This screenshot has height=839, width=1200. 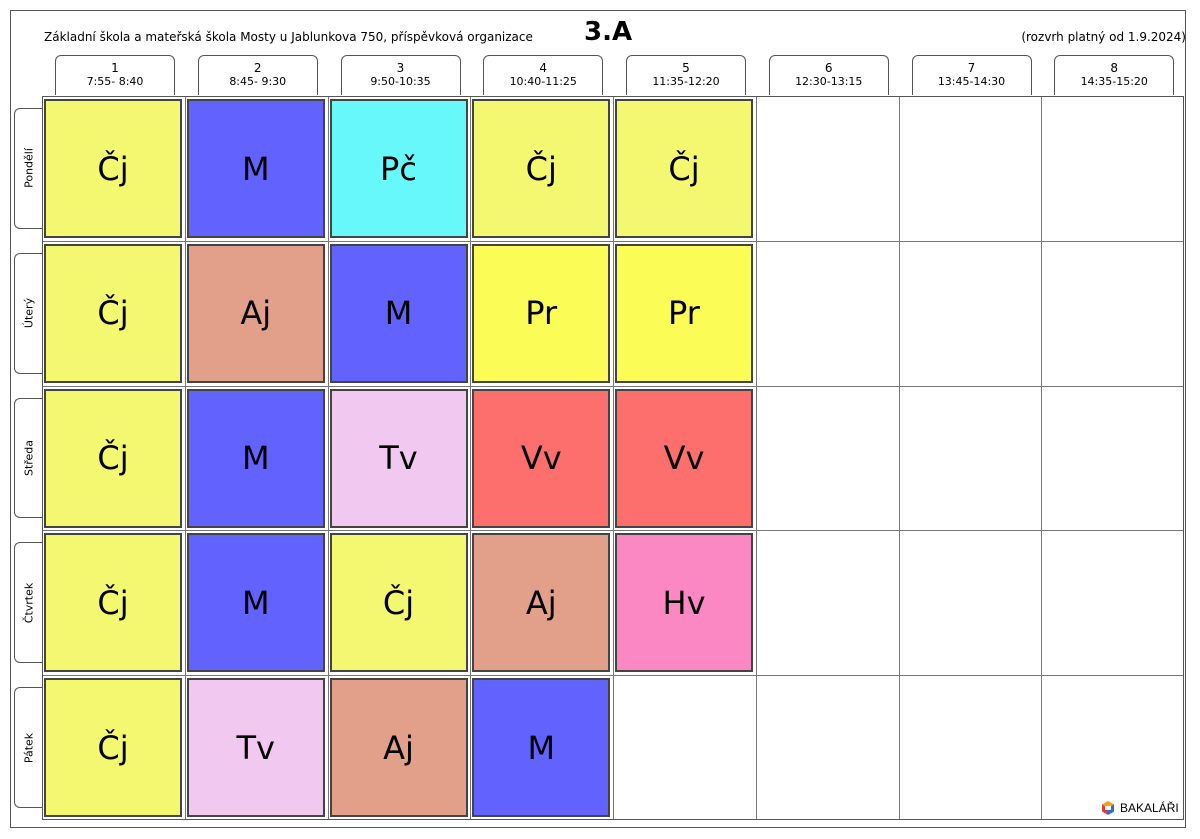 I want to click on period-header-4: 4 10:40-11:25, so click(x=543, y=75).